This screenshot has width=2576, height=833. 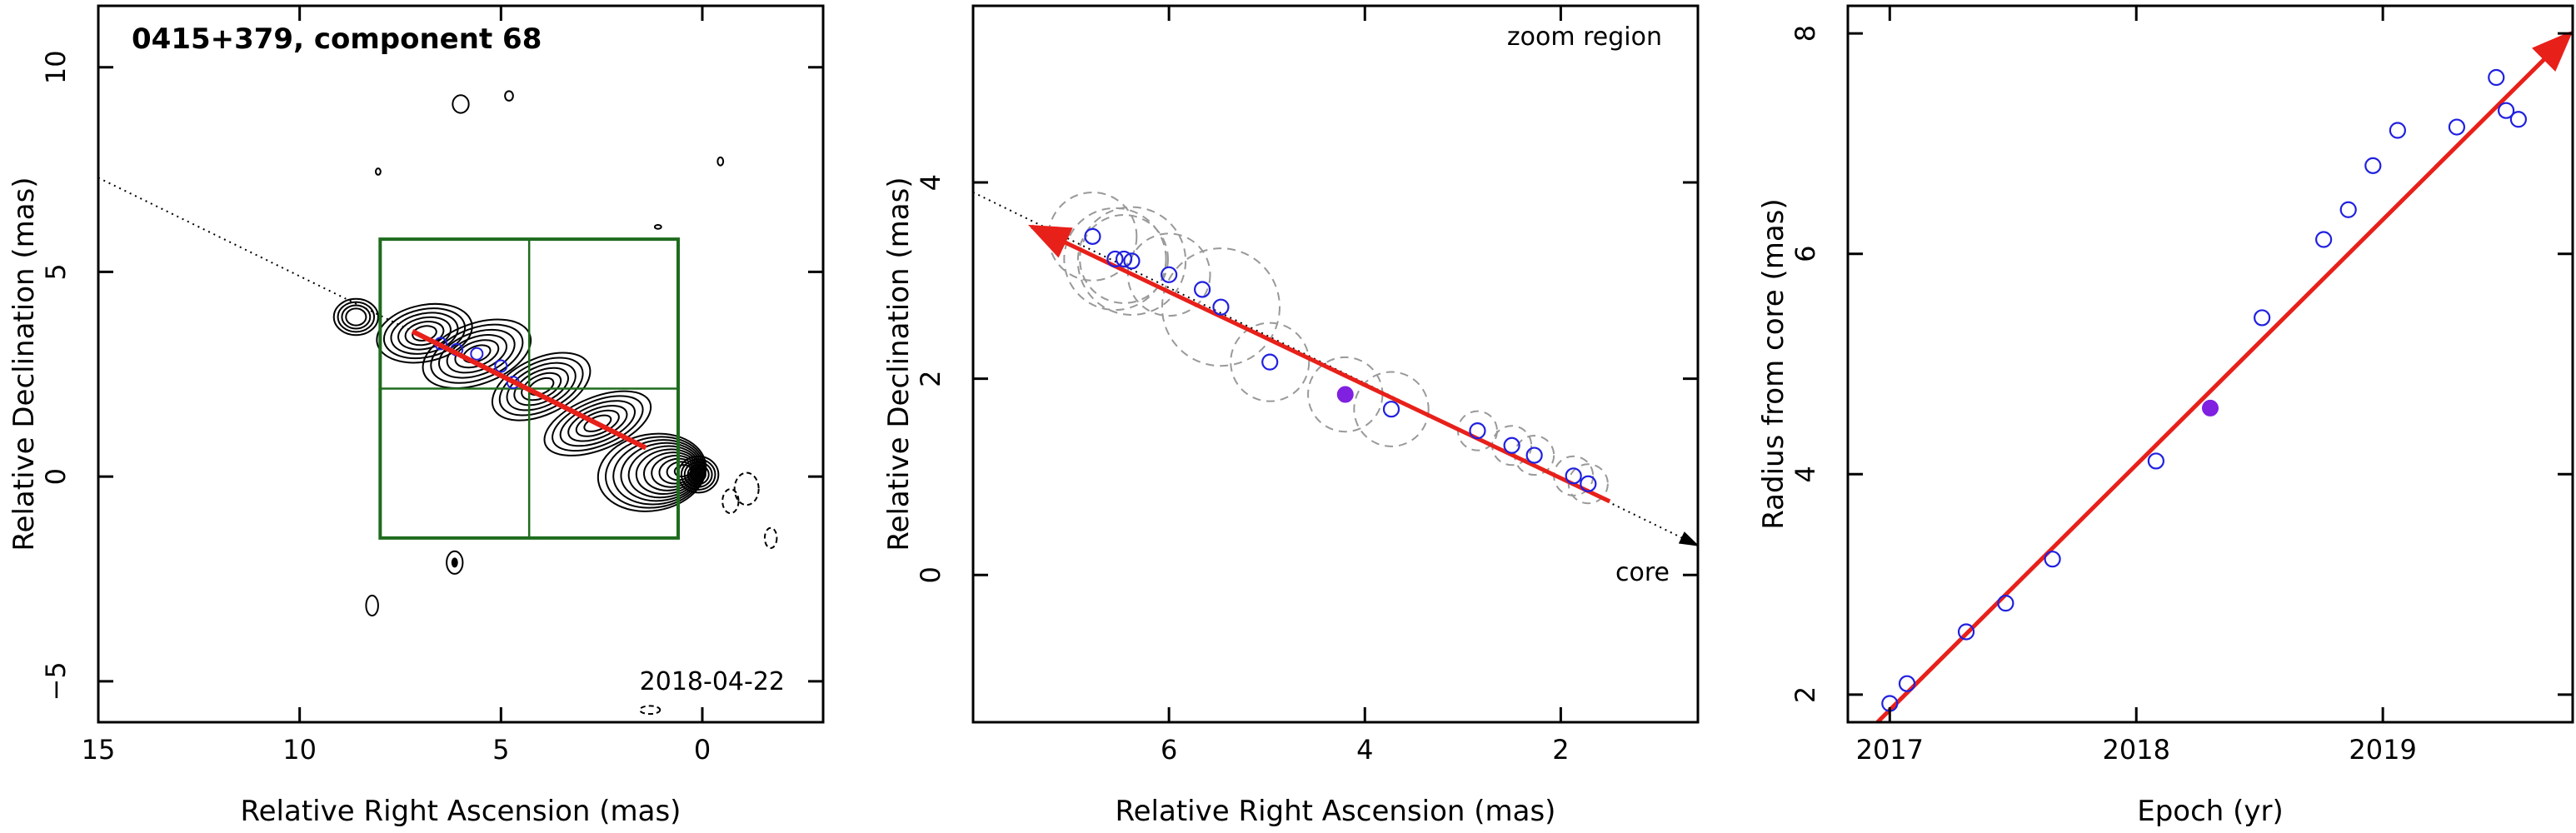 What do you see at coordinates (24, 364) in the screenshot?
I see `y-axis-label: Relative Declination (mas)` at bounding box center [24, 364].